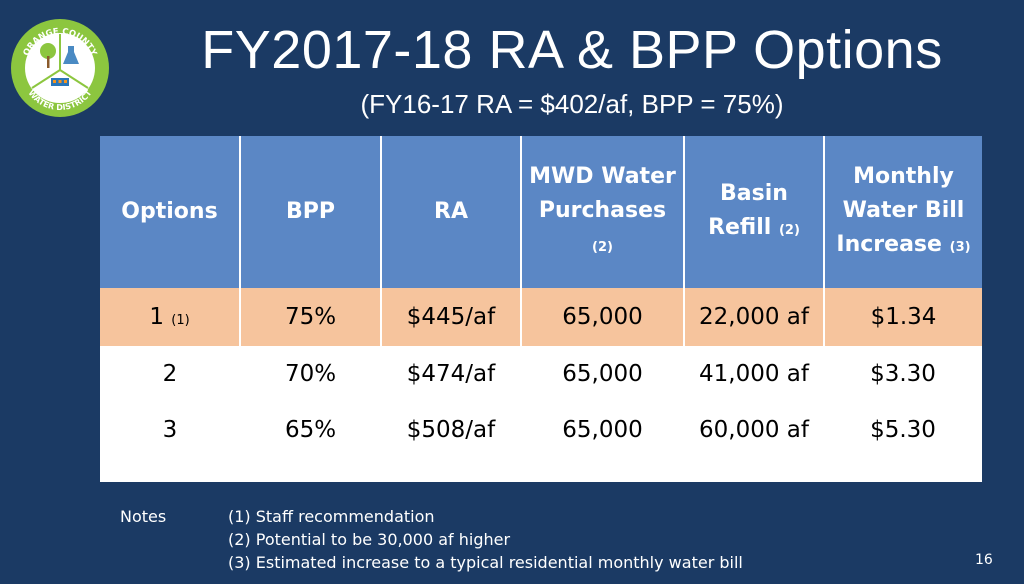 This screenshot has height=584, width=1024. Describe the element at coordinates (310, 374) in the screenshot. I see `cell-bpp: 70%` at that location.